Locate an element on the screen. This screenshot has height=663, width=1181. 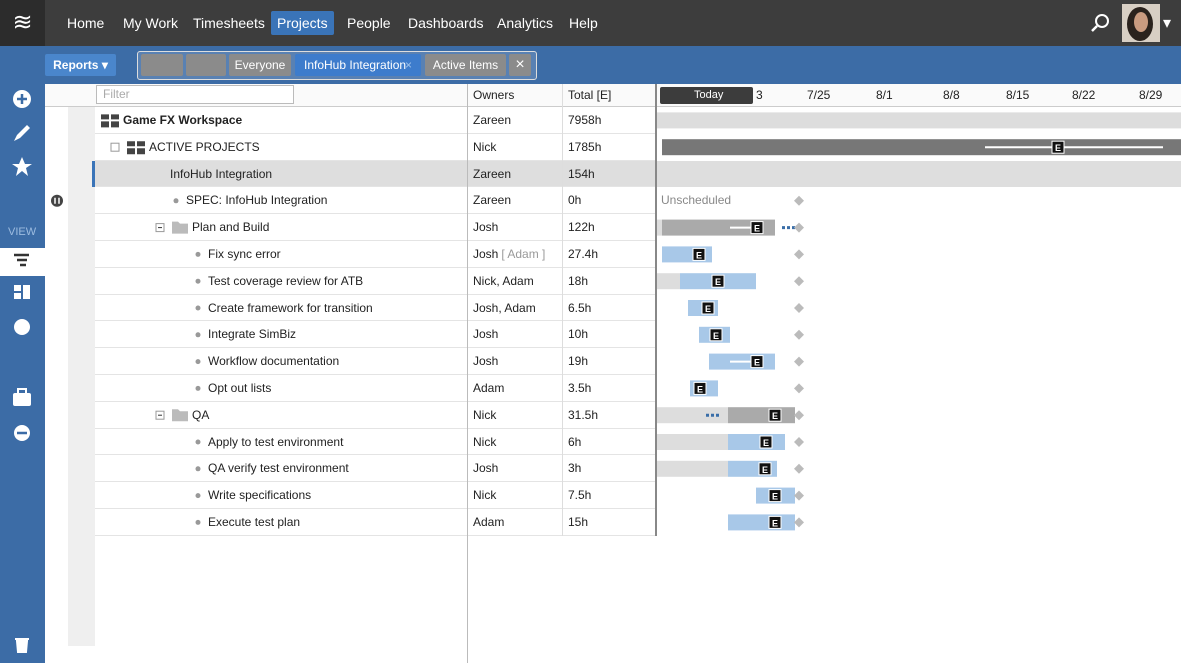
reports-button: Reports ▾ is located at coordinates (80, 65).